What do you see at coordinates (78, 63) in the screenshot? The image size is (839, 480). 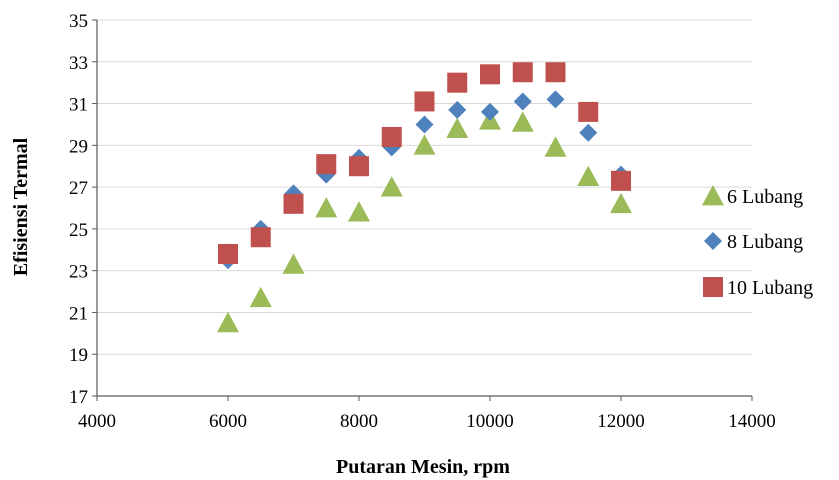 I see `y-tick-label: 33` at bounding box center [78, 63].